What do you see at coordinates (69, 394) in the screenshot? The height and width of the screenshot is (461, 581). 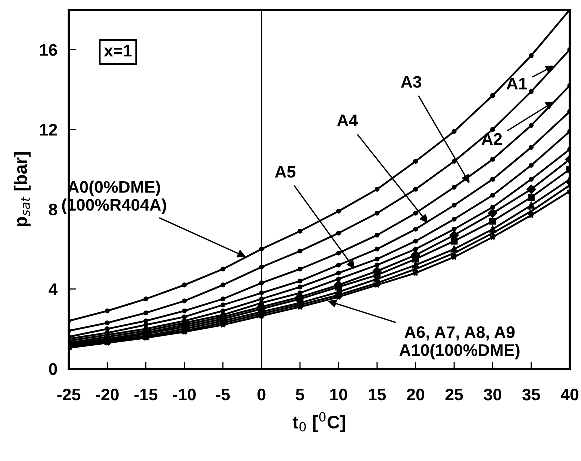 I see `x-tick-label: -25` at bounding box center [69, 394].